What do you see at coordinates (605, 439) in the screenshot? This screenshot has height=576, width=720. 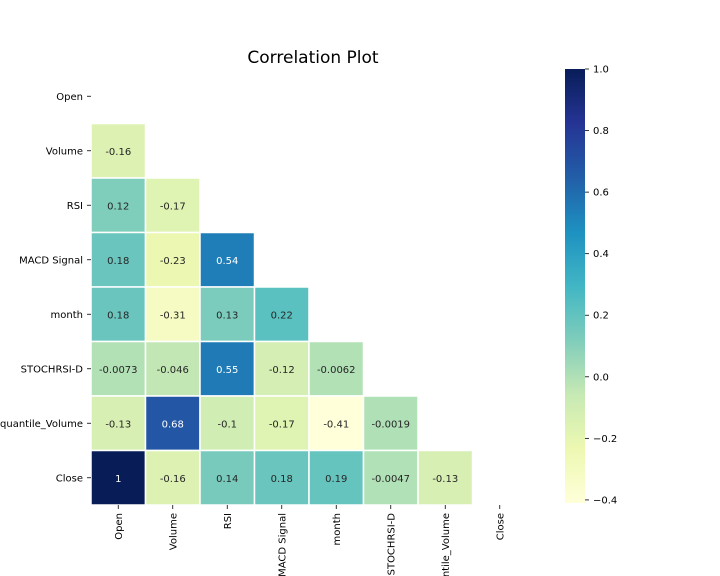 I see `colorbar-tick-label: −0.2` at bounding box center [605, 439].